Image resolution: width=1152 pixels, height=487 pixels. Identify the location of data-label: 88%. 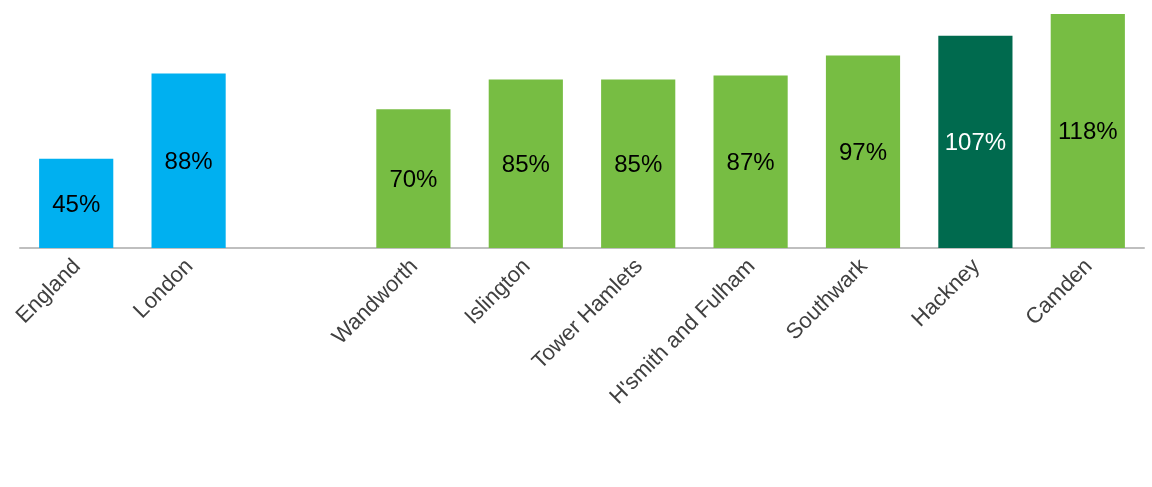
(188, 161).